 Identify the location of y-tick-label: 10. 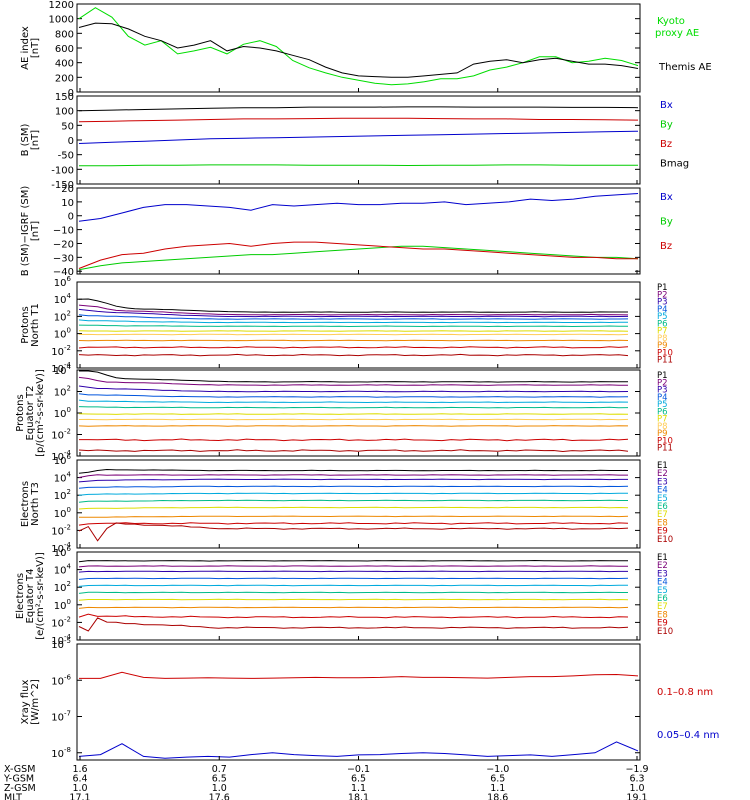
(67, 203).